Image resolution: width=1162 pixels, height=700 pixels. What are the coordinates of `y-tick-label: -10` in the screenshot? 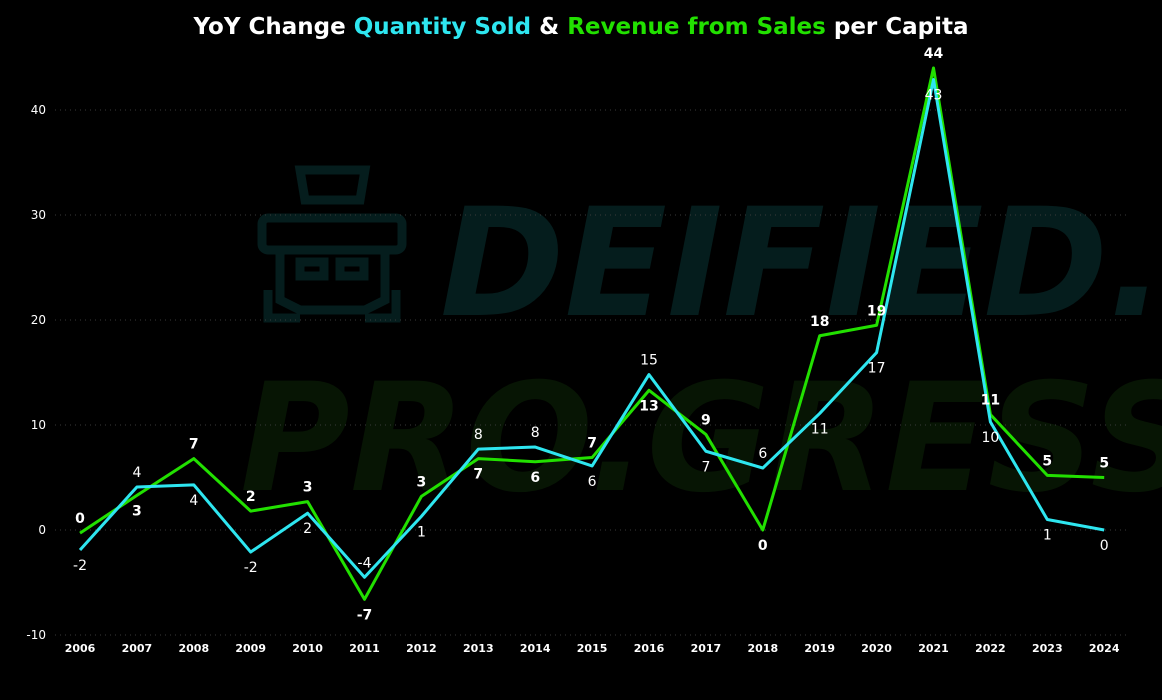 It's located at (36, 635).